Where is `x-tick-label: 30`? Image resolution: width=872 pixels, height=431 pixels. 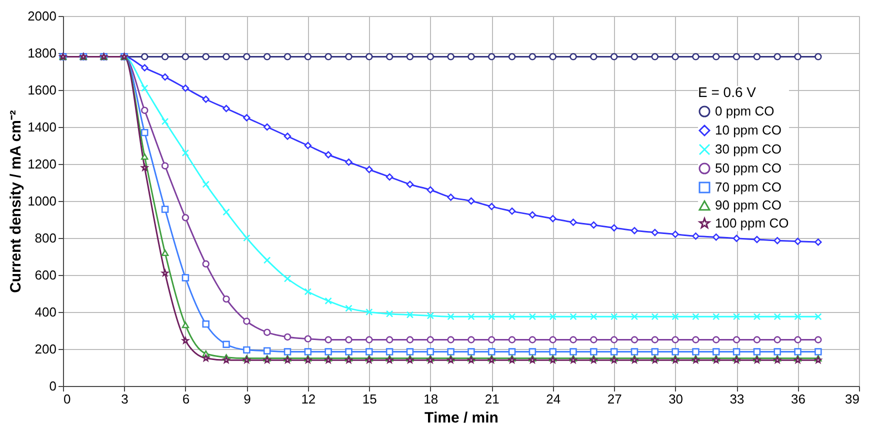
x-tick-label: 30 is located at coordinates (676, 399).